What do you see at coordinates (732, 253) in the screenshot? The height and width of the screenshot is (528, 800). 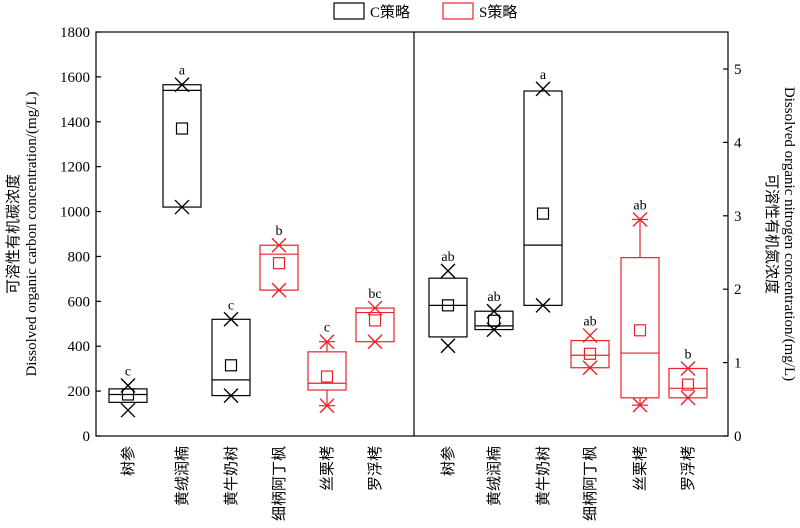 I see `right-axis-ticks: 0 1 2 3 4 5` at bounding box center [732, 253].